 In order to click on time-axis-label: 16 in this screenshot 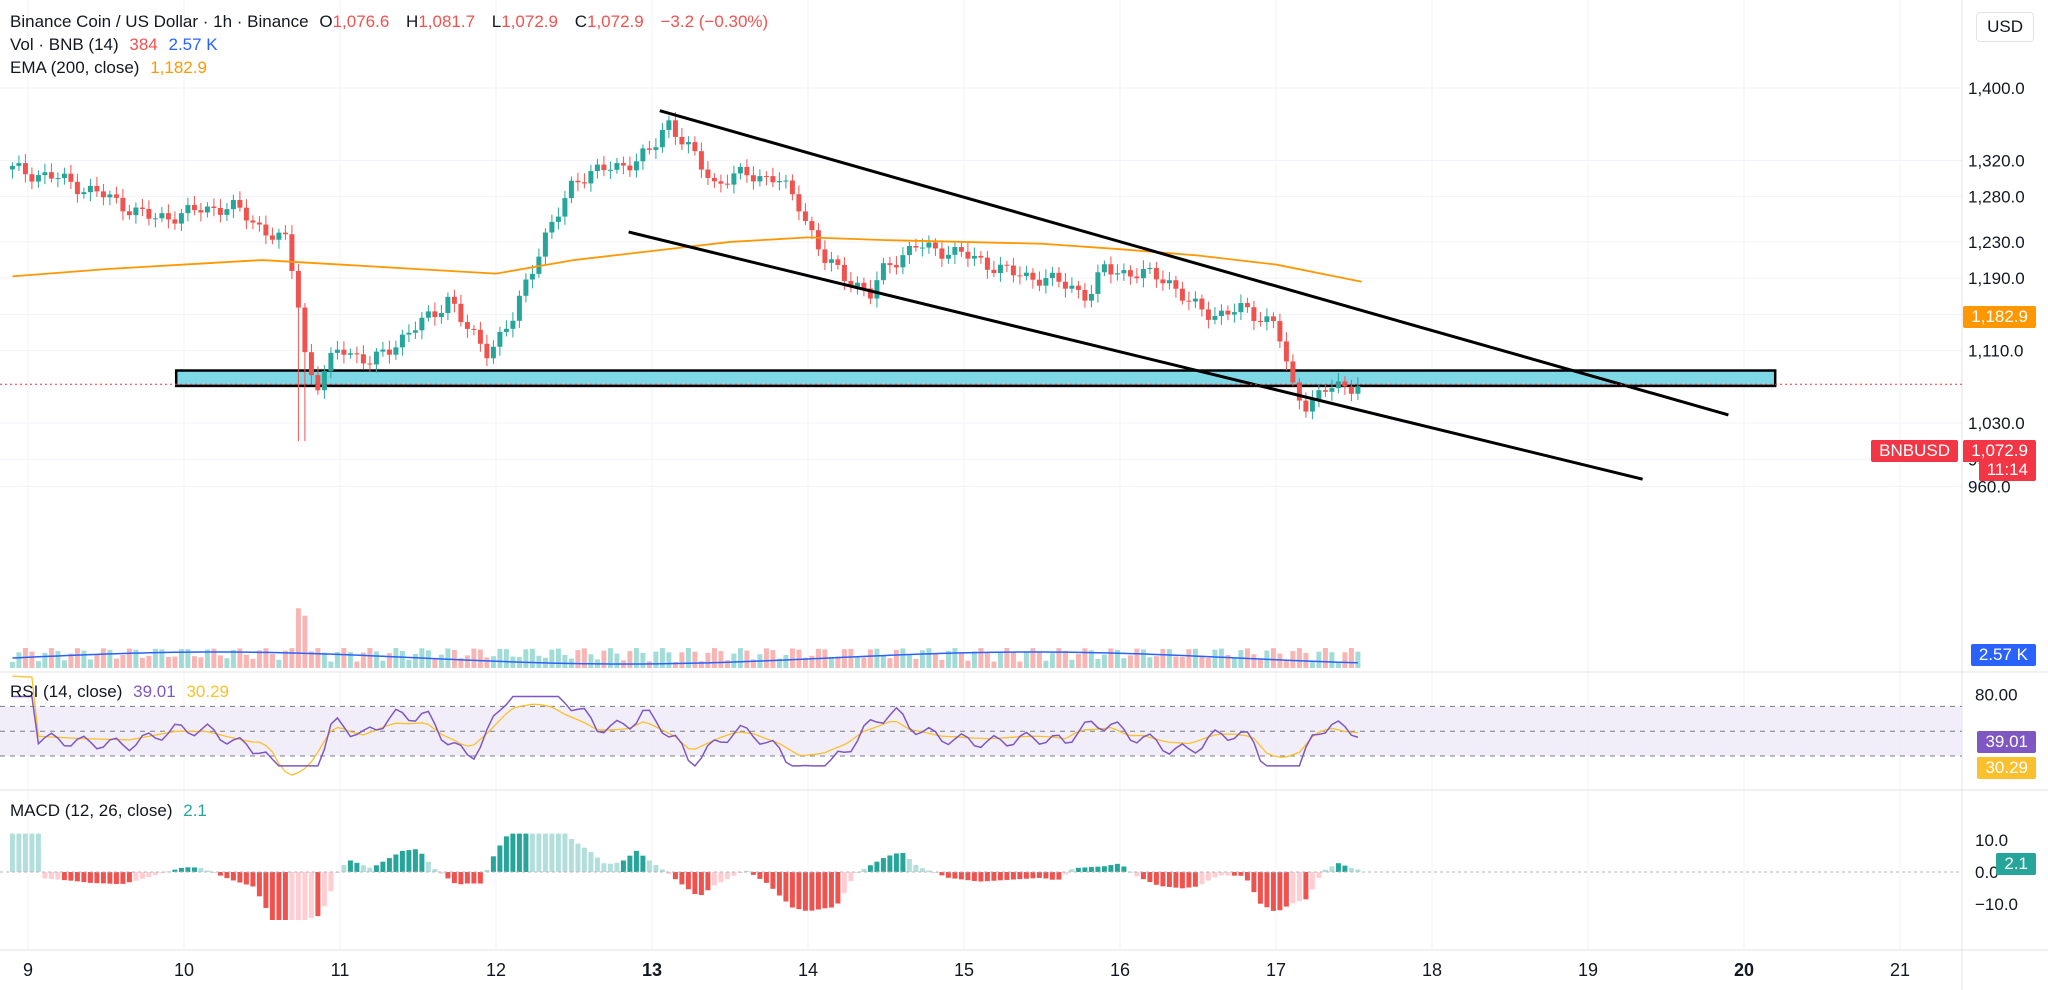, I will do `click(1120, 970)`.